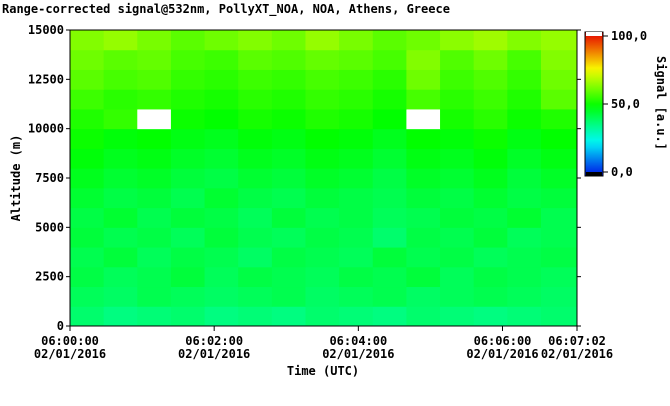  I want to click on colorbar-tick-label: 100,0, so click(629, 36).